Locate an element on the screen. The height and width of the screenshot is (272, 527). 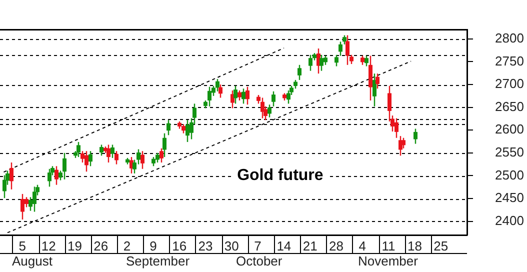
x-tick-label: 4 is located at coordinates (362, 246).